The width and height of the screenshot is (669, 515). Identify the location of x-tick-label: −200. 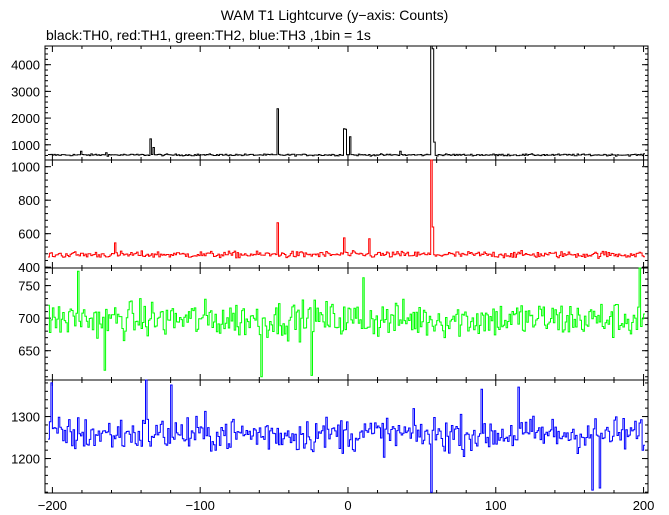
(52, 505).